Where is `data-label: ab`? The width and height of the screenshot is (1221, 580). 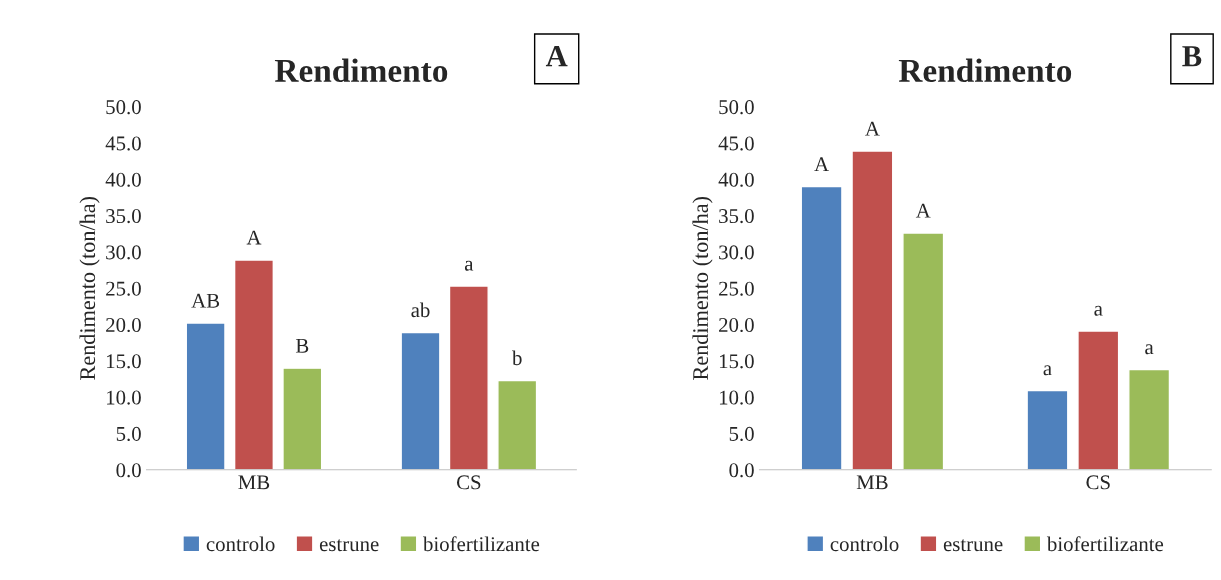 data-label: ab is located at coordinates (420, 310).